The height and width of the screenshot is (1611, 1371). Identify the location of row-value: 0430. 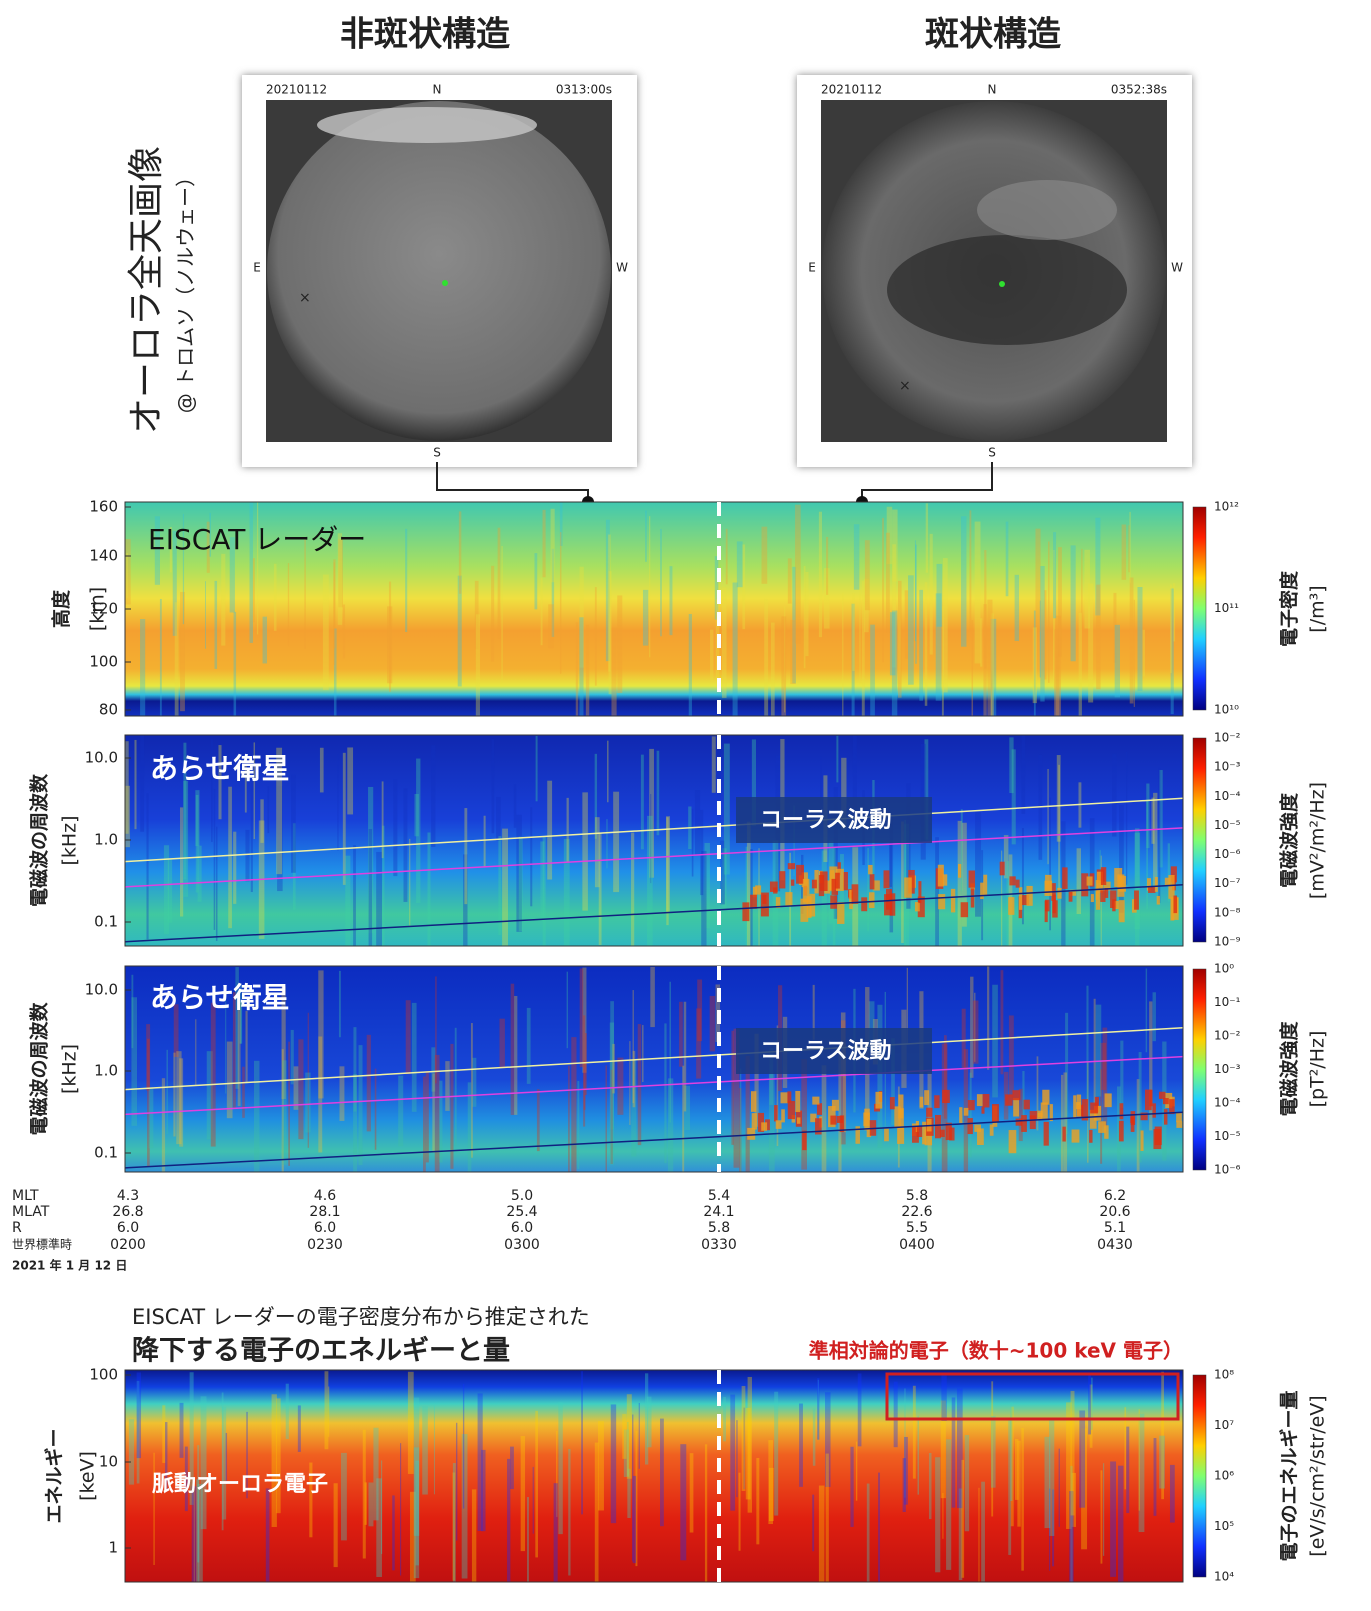
(1115, 1245).